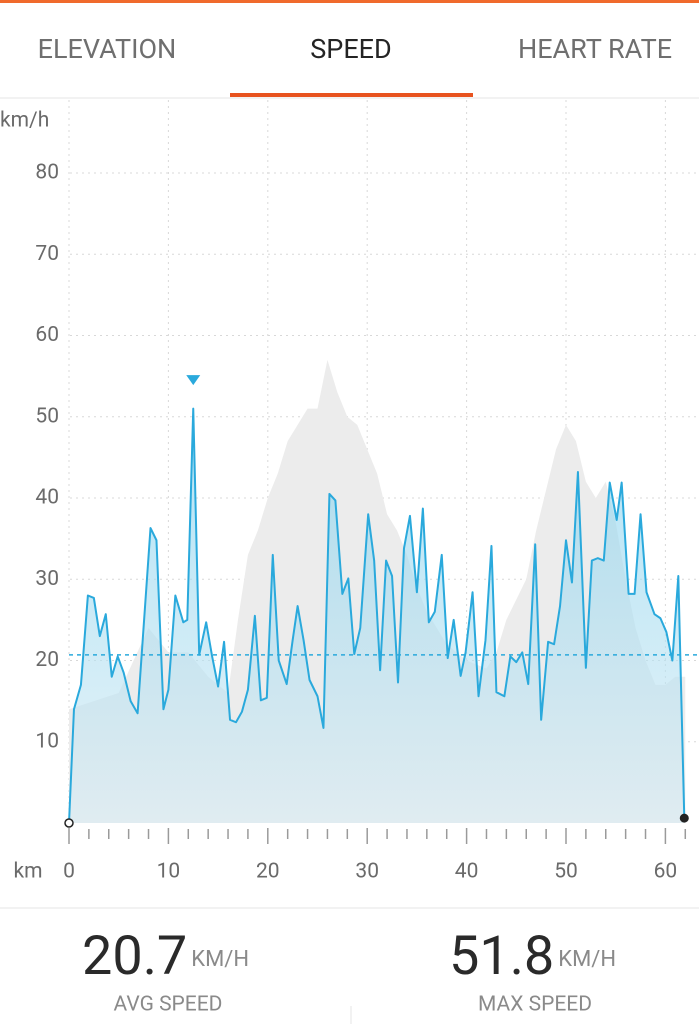 The height and width of the screenshot is (1024, 699). What do you see at coordinates (47, 335) in the screenshot?
I see `y-tick-label: 60` at bounding box center [47, 335].